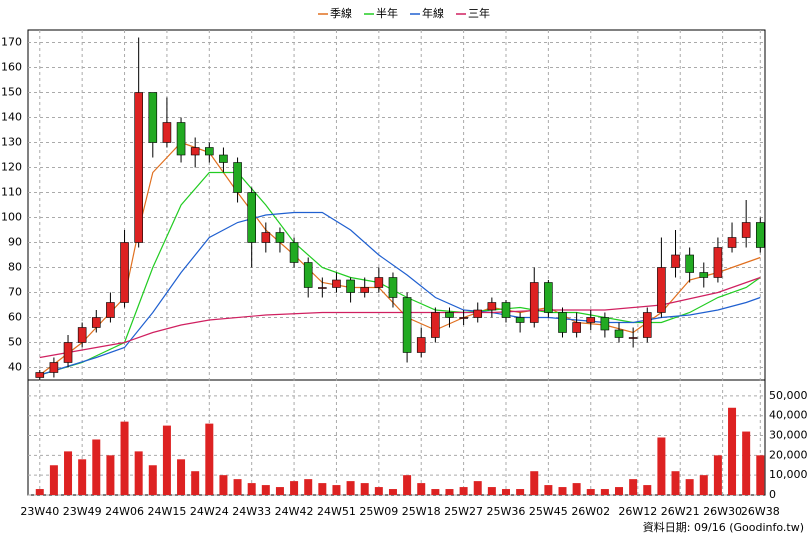 This screenshot has width=808, height=540. What do you see at coordinates (788, 395) in the screenshot?
I see `y2-tick-label: 50,000` at bounding box center [788, 395].